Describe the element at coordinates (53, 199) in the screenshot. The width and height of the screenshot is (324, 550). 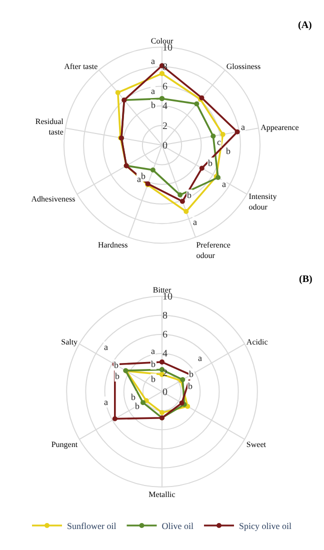
I see `spoke-label: Adhesiveness` at that location.